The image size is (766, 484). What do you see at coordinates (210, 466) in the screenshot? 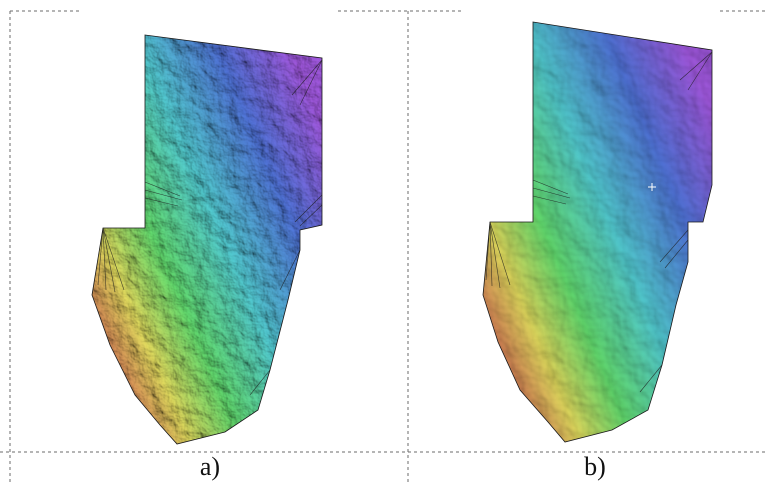
I see `caption-panel-a: a)` at bounding box center [210, 466].